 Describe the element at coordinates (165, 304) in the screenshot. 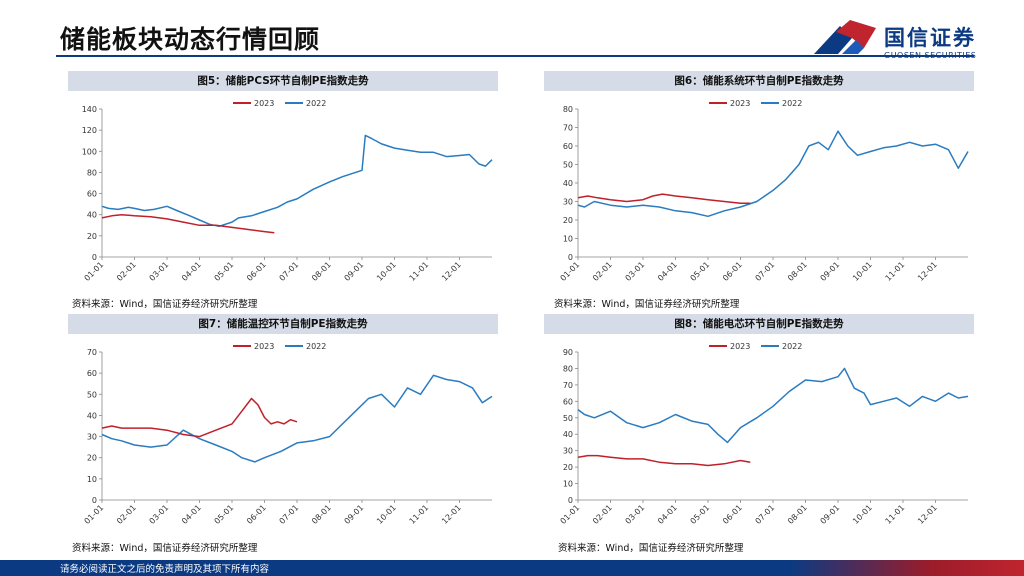

I see `source-note-fig5: 资料来源：Wind，国信证券经济研究所整理` at that location.